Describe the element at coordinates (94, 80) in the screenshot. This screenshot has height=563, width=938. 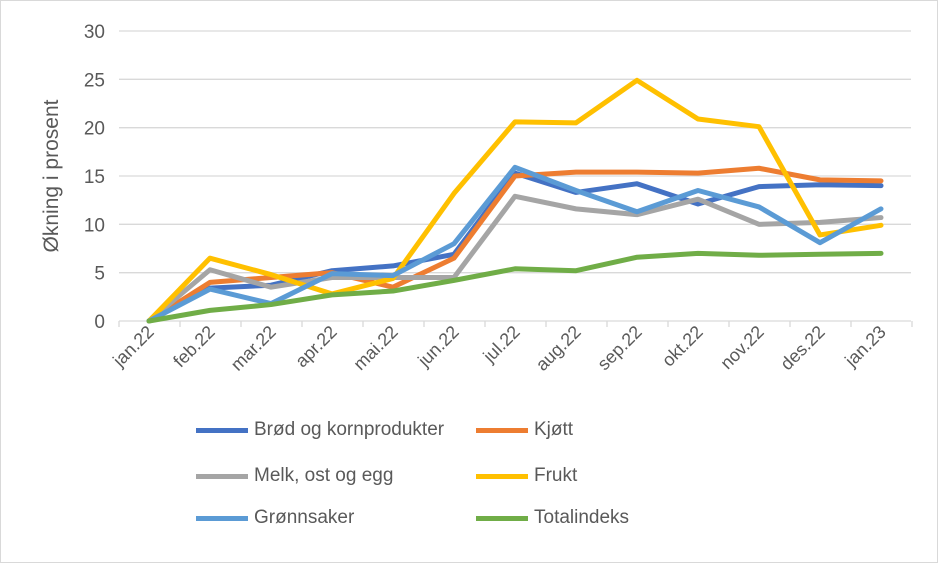
I see `y-tick-label: 25` at that location.